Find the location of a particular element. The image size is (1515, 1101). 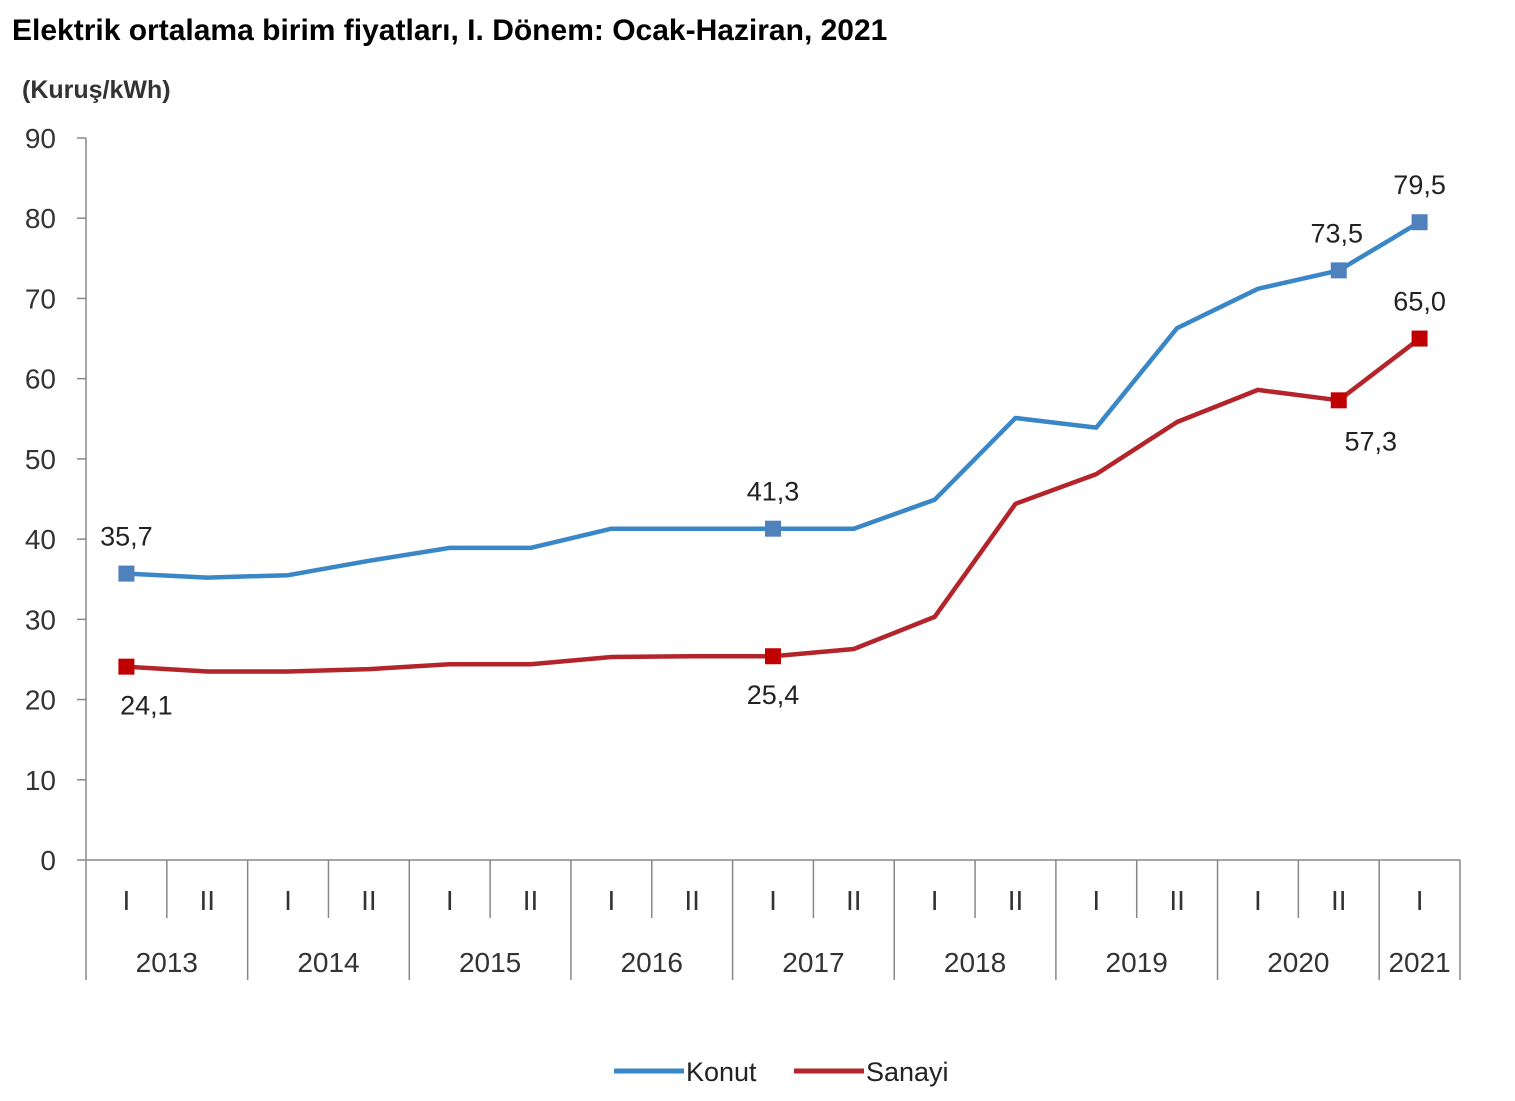

y-tick-label: 20 is located at coordinates (40, 700).